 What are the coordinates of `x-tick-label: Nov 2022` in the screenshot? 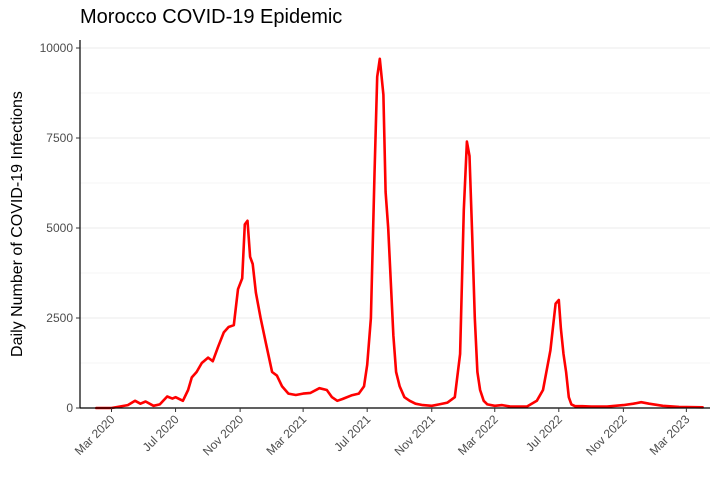 It's located at (606, 435).